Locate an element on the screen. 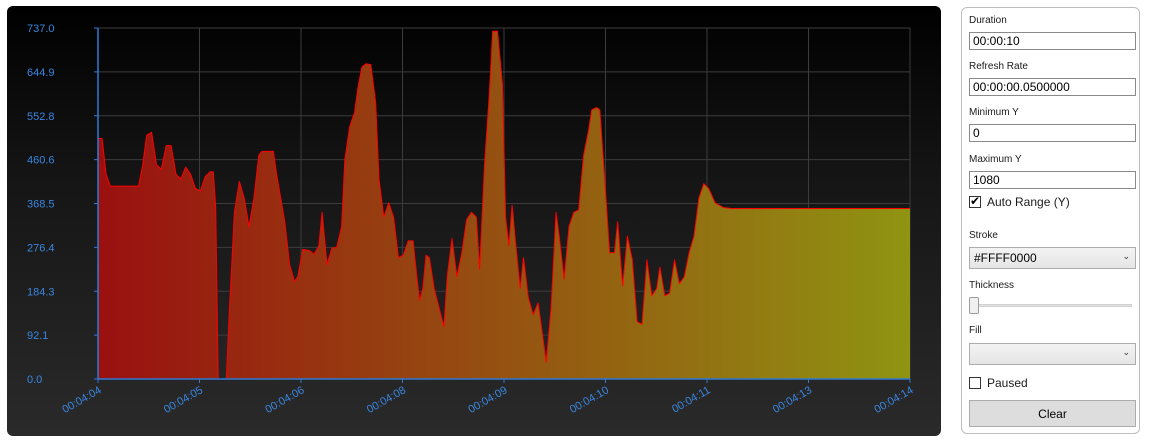  x-tick-label: 00:04:11 is located at coordinates (691, 399).